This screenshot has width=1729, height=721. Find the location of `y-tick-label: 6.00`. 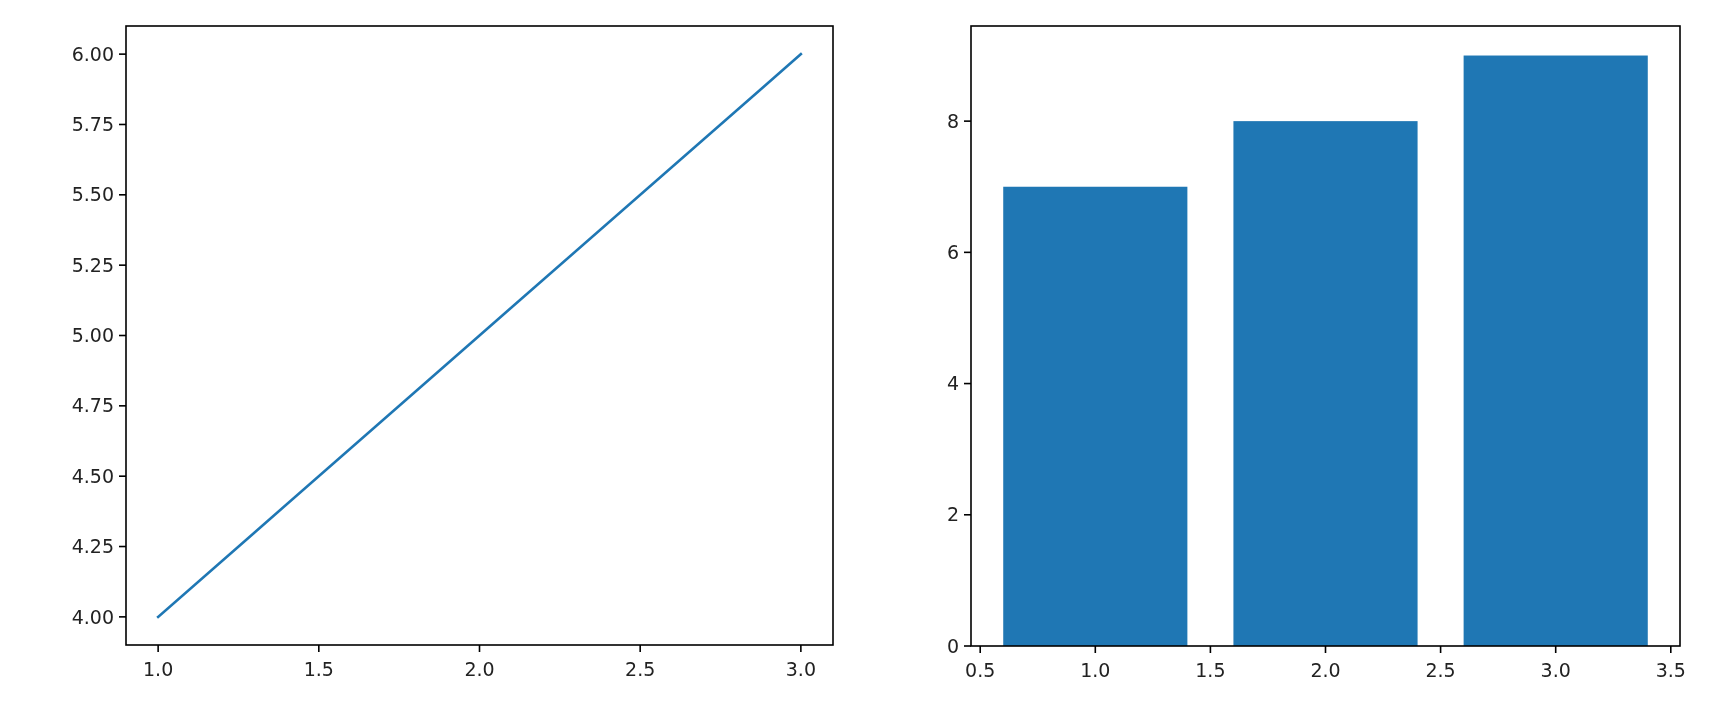

y-tick-label: 6.00 is located at coordinates (92, 53).